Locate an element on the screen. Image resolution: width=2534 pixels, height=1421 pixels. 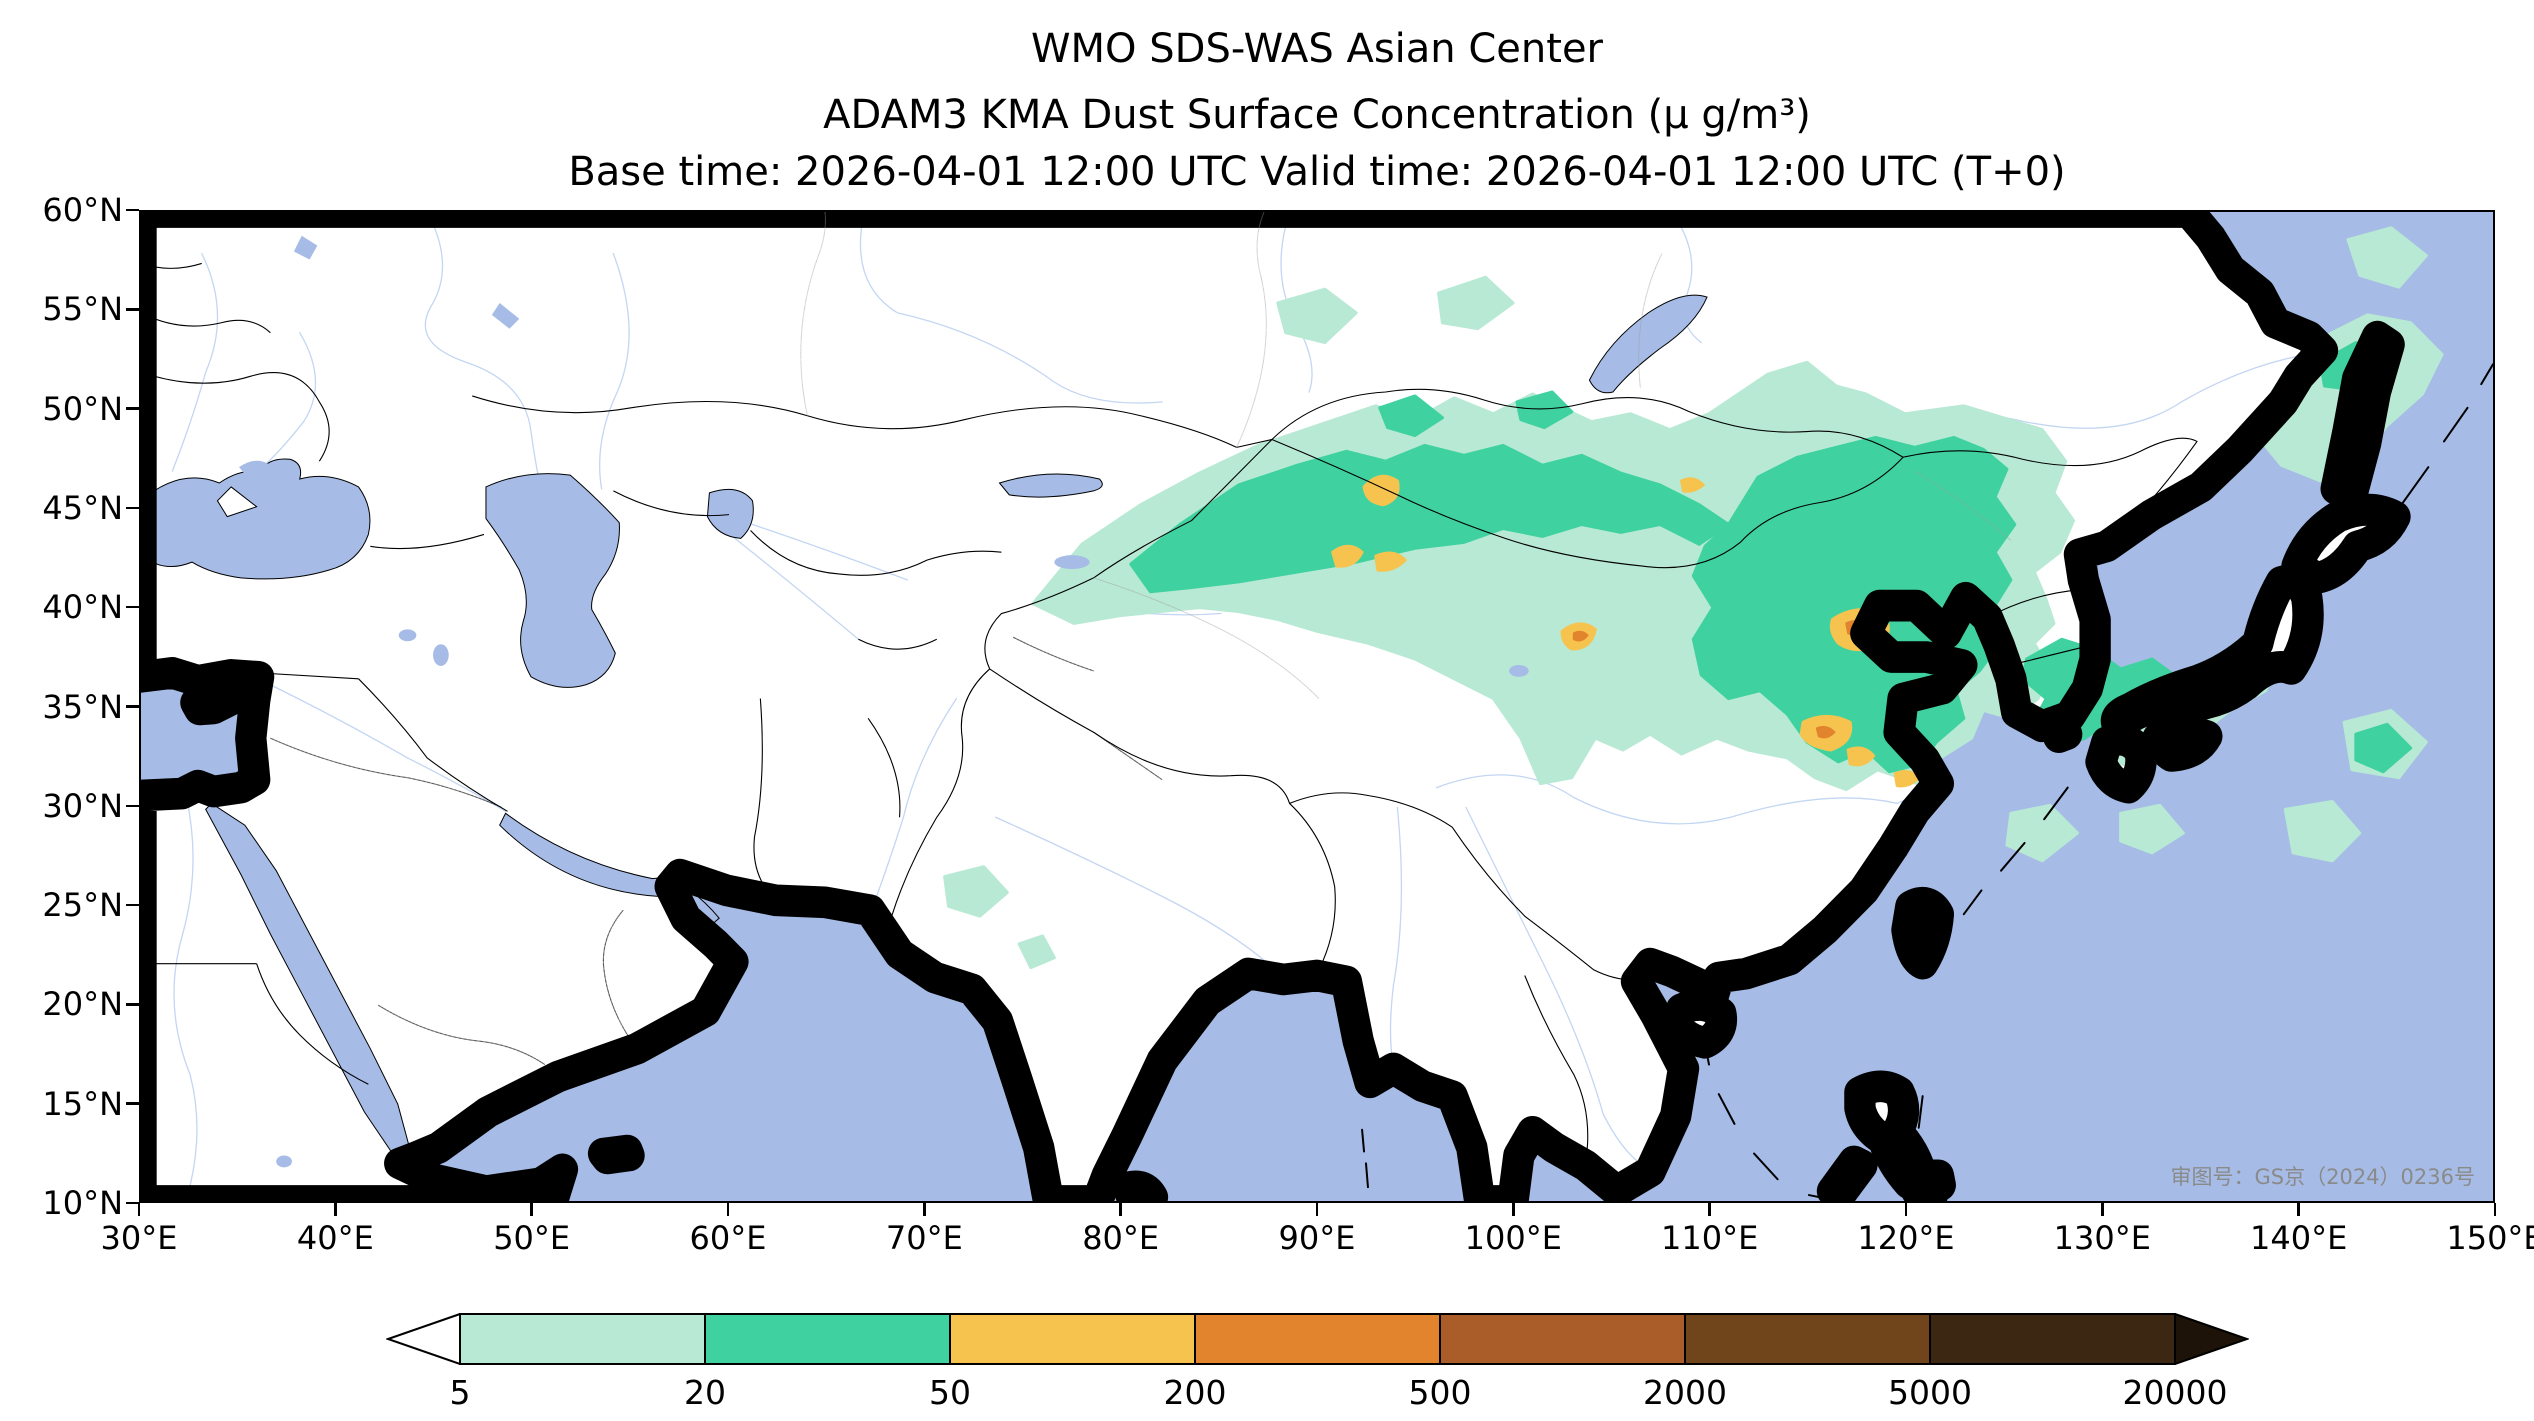
lon-tick-label: 70°E is located at coordinates (924, 1238).